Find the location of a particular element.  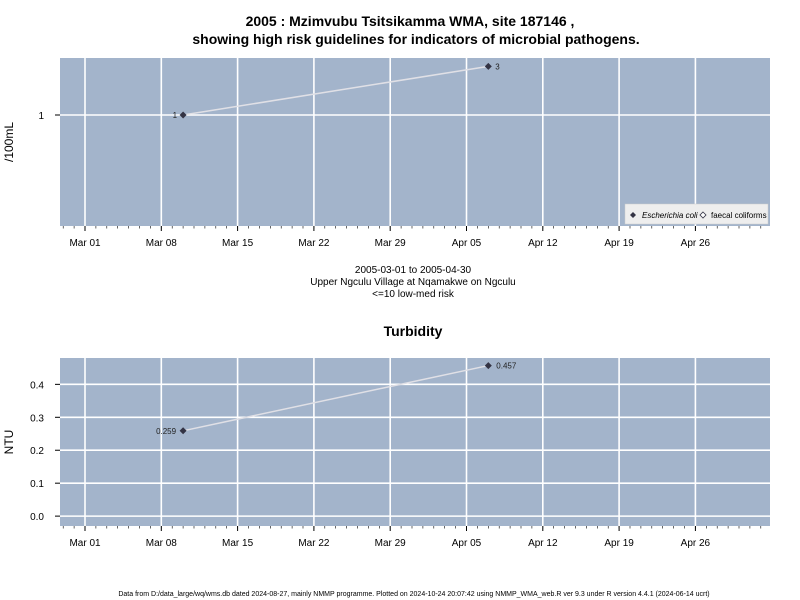

chart1-y-axis: 1 is located at coordinates (49, 116).